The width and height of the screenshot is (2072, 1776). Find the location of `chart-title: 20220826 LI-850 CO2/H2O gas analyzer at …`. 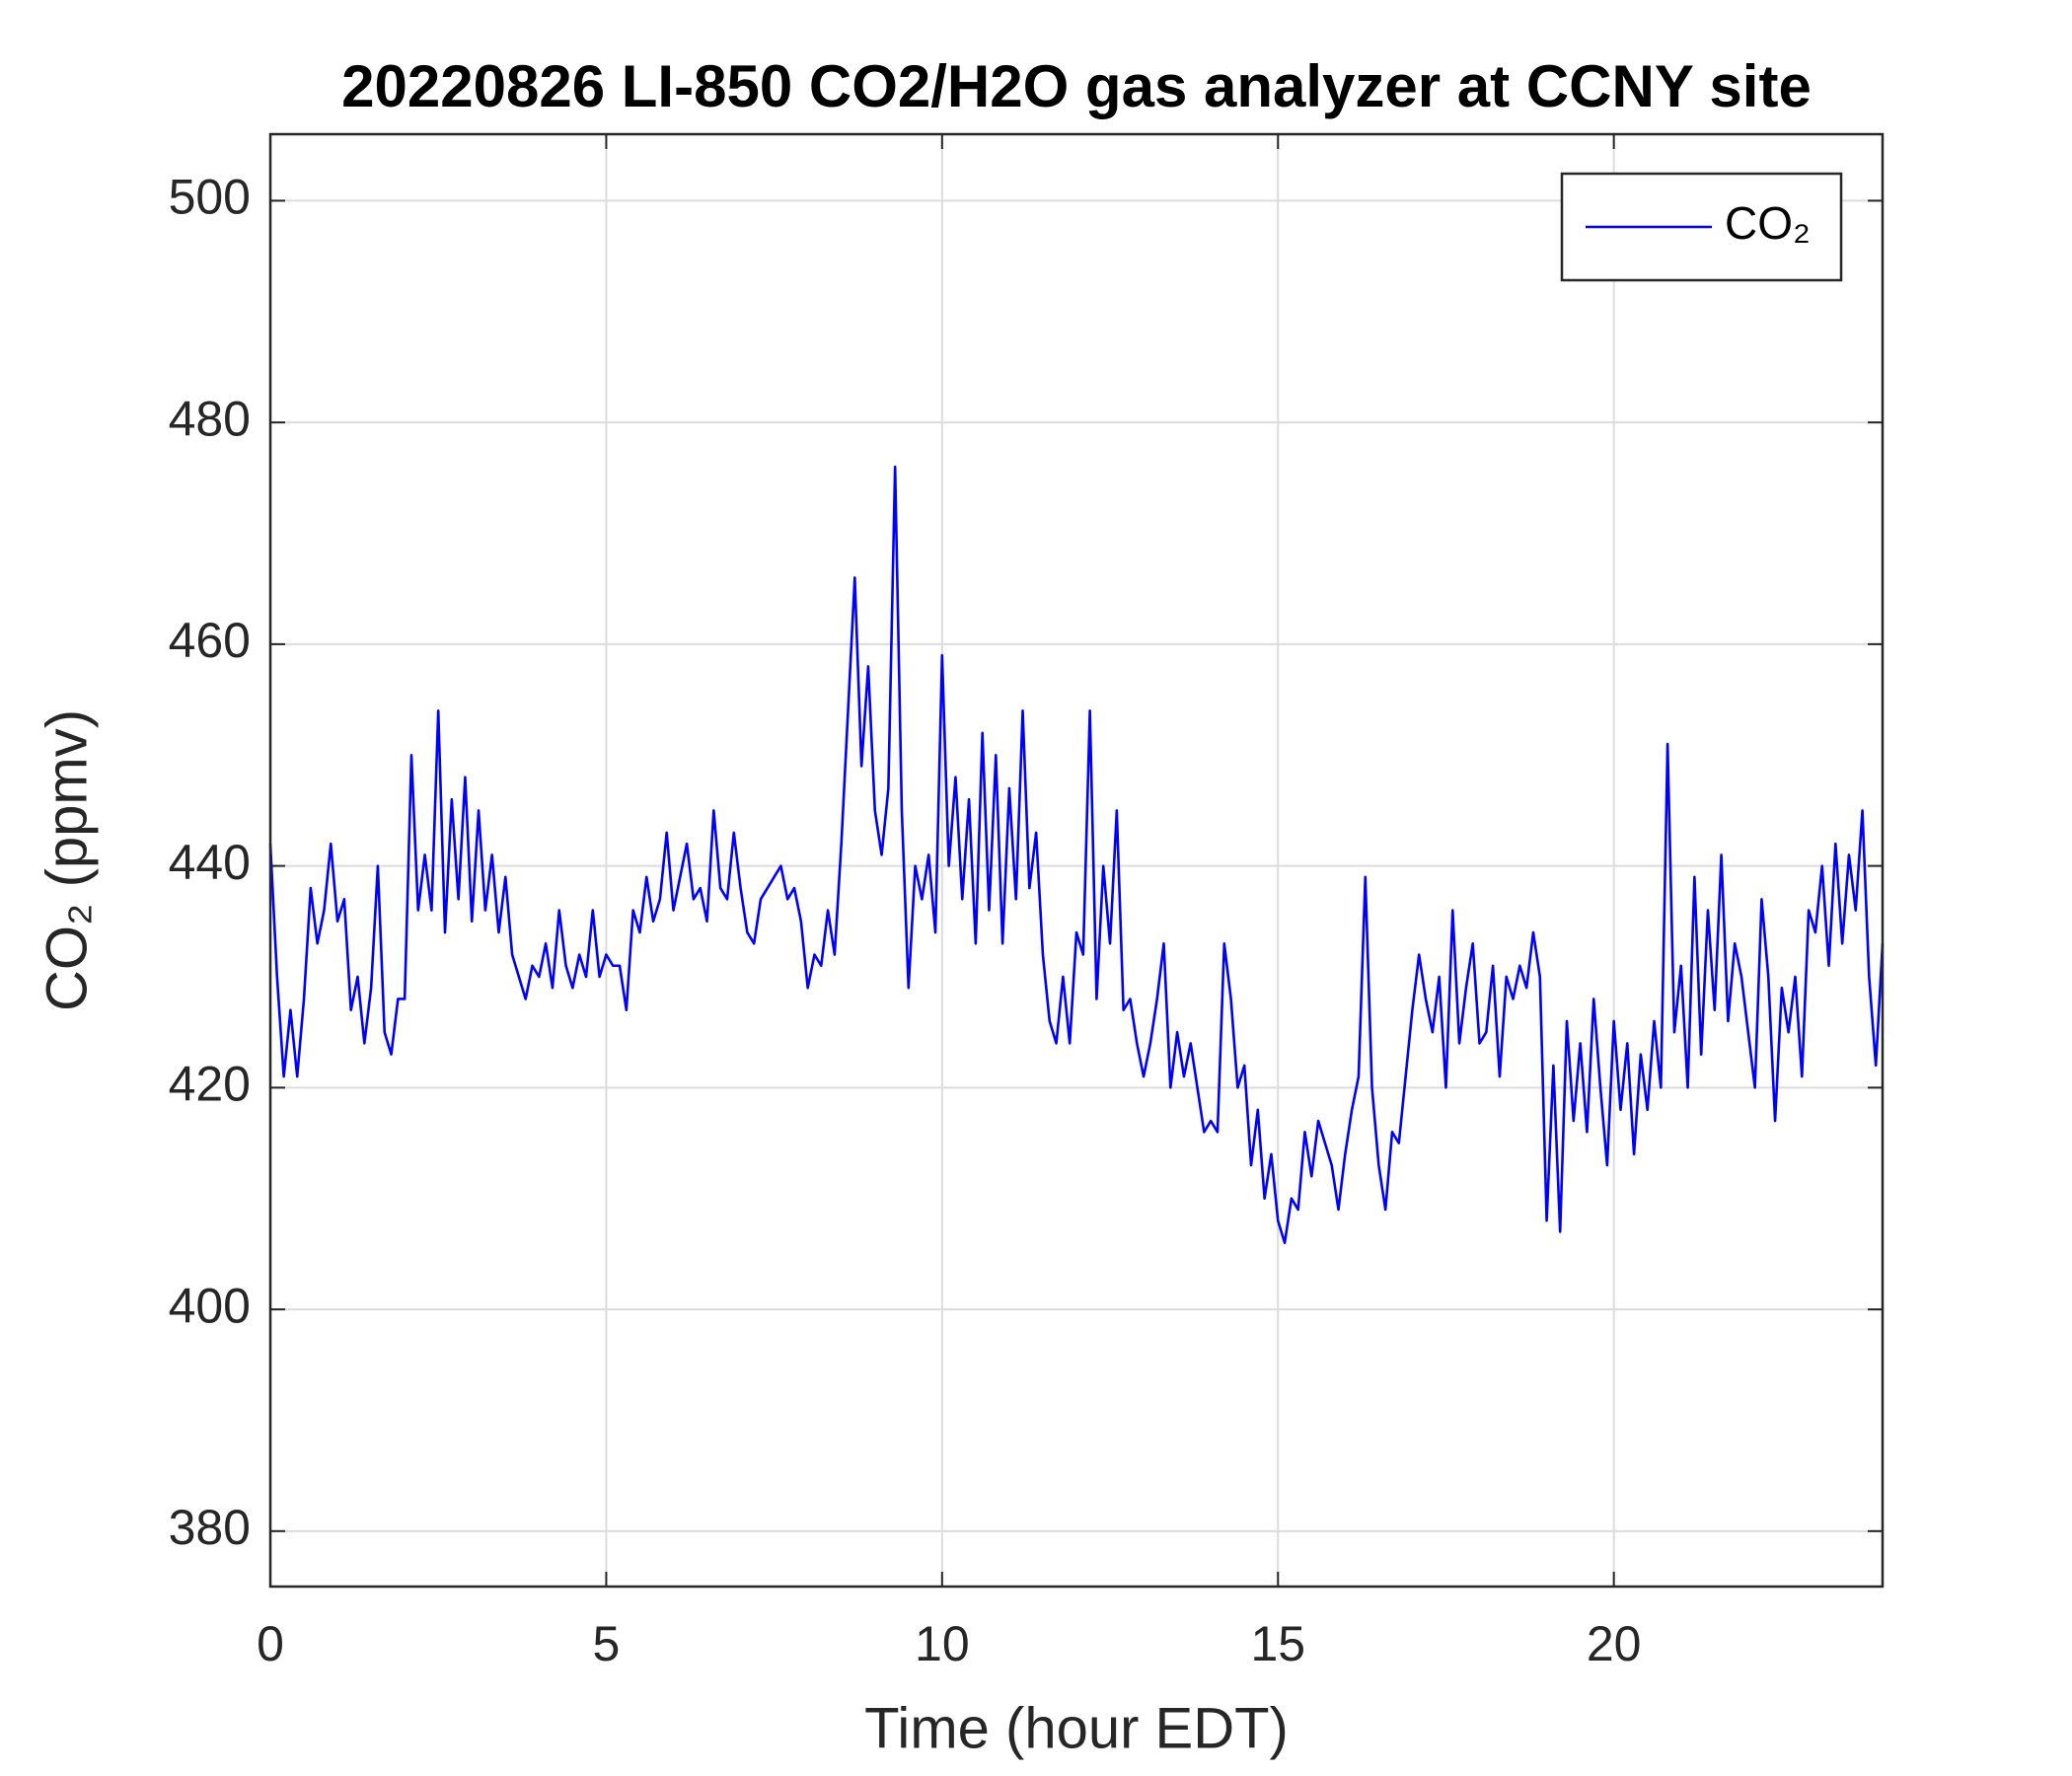

chart-title: 20220826 LI-850 CO2/H2O gas analyzer at … is located at coordinates (1076, 86).